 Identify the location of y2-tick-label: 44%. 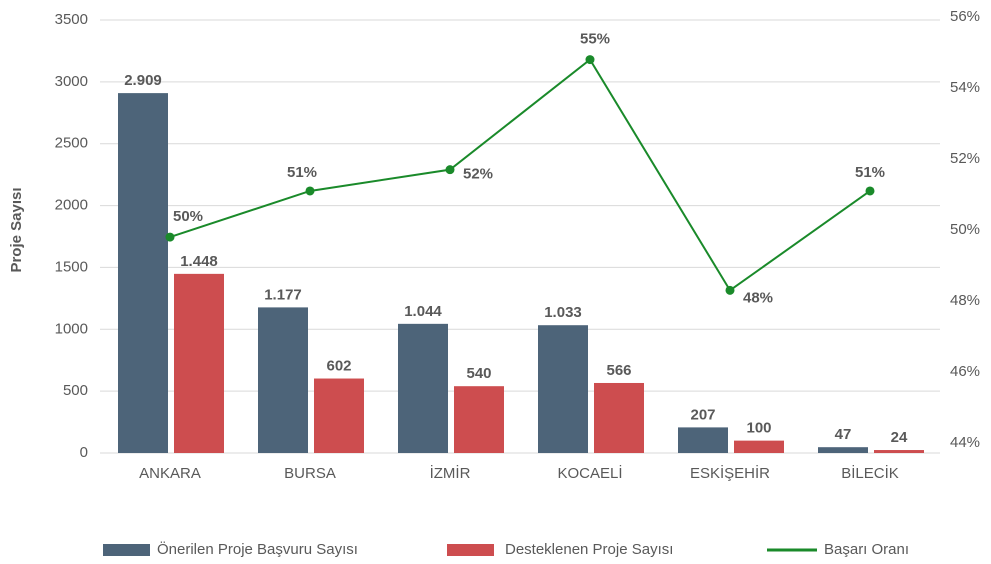
(965, 442).